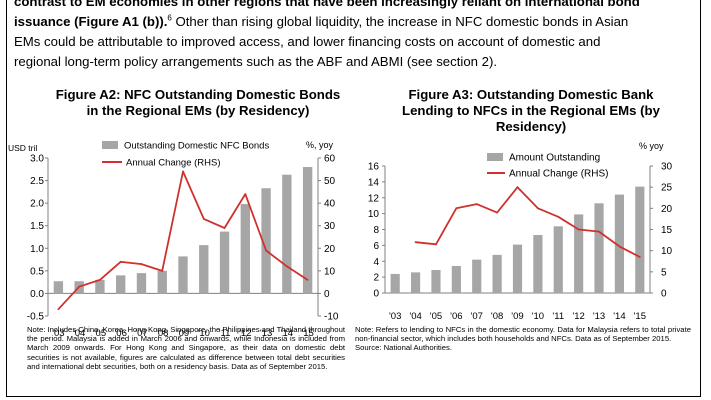  What do you see at coordinates (331, 317) in the screenshot?
I see `right-axis-tick-label: -10` at bounding box center [331, 317].